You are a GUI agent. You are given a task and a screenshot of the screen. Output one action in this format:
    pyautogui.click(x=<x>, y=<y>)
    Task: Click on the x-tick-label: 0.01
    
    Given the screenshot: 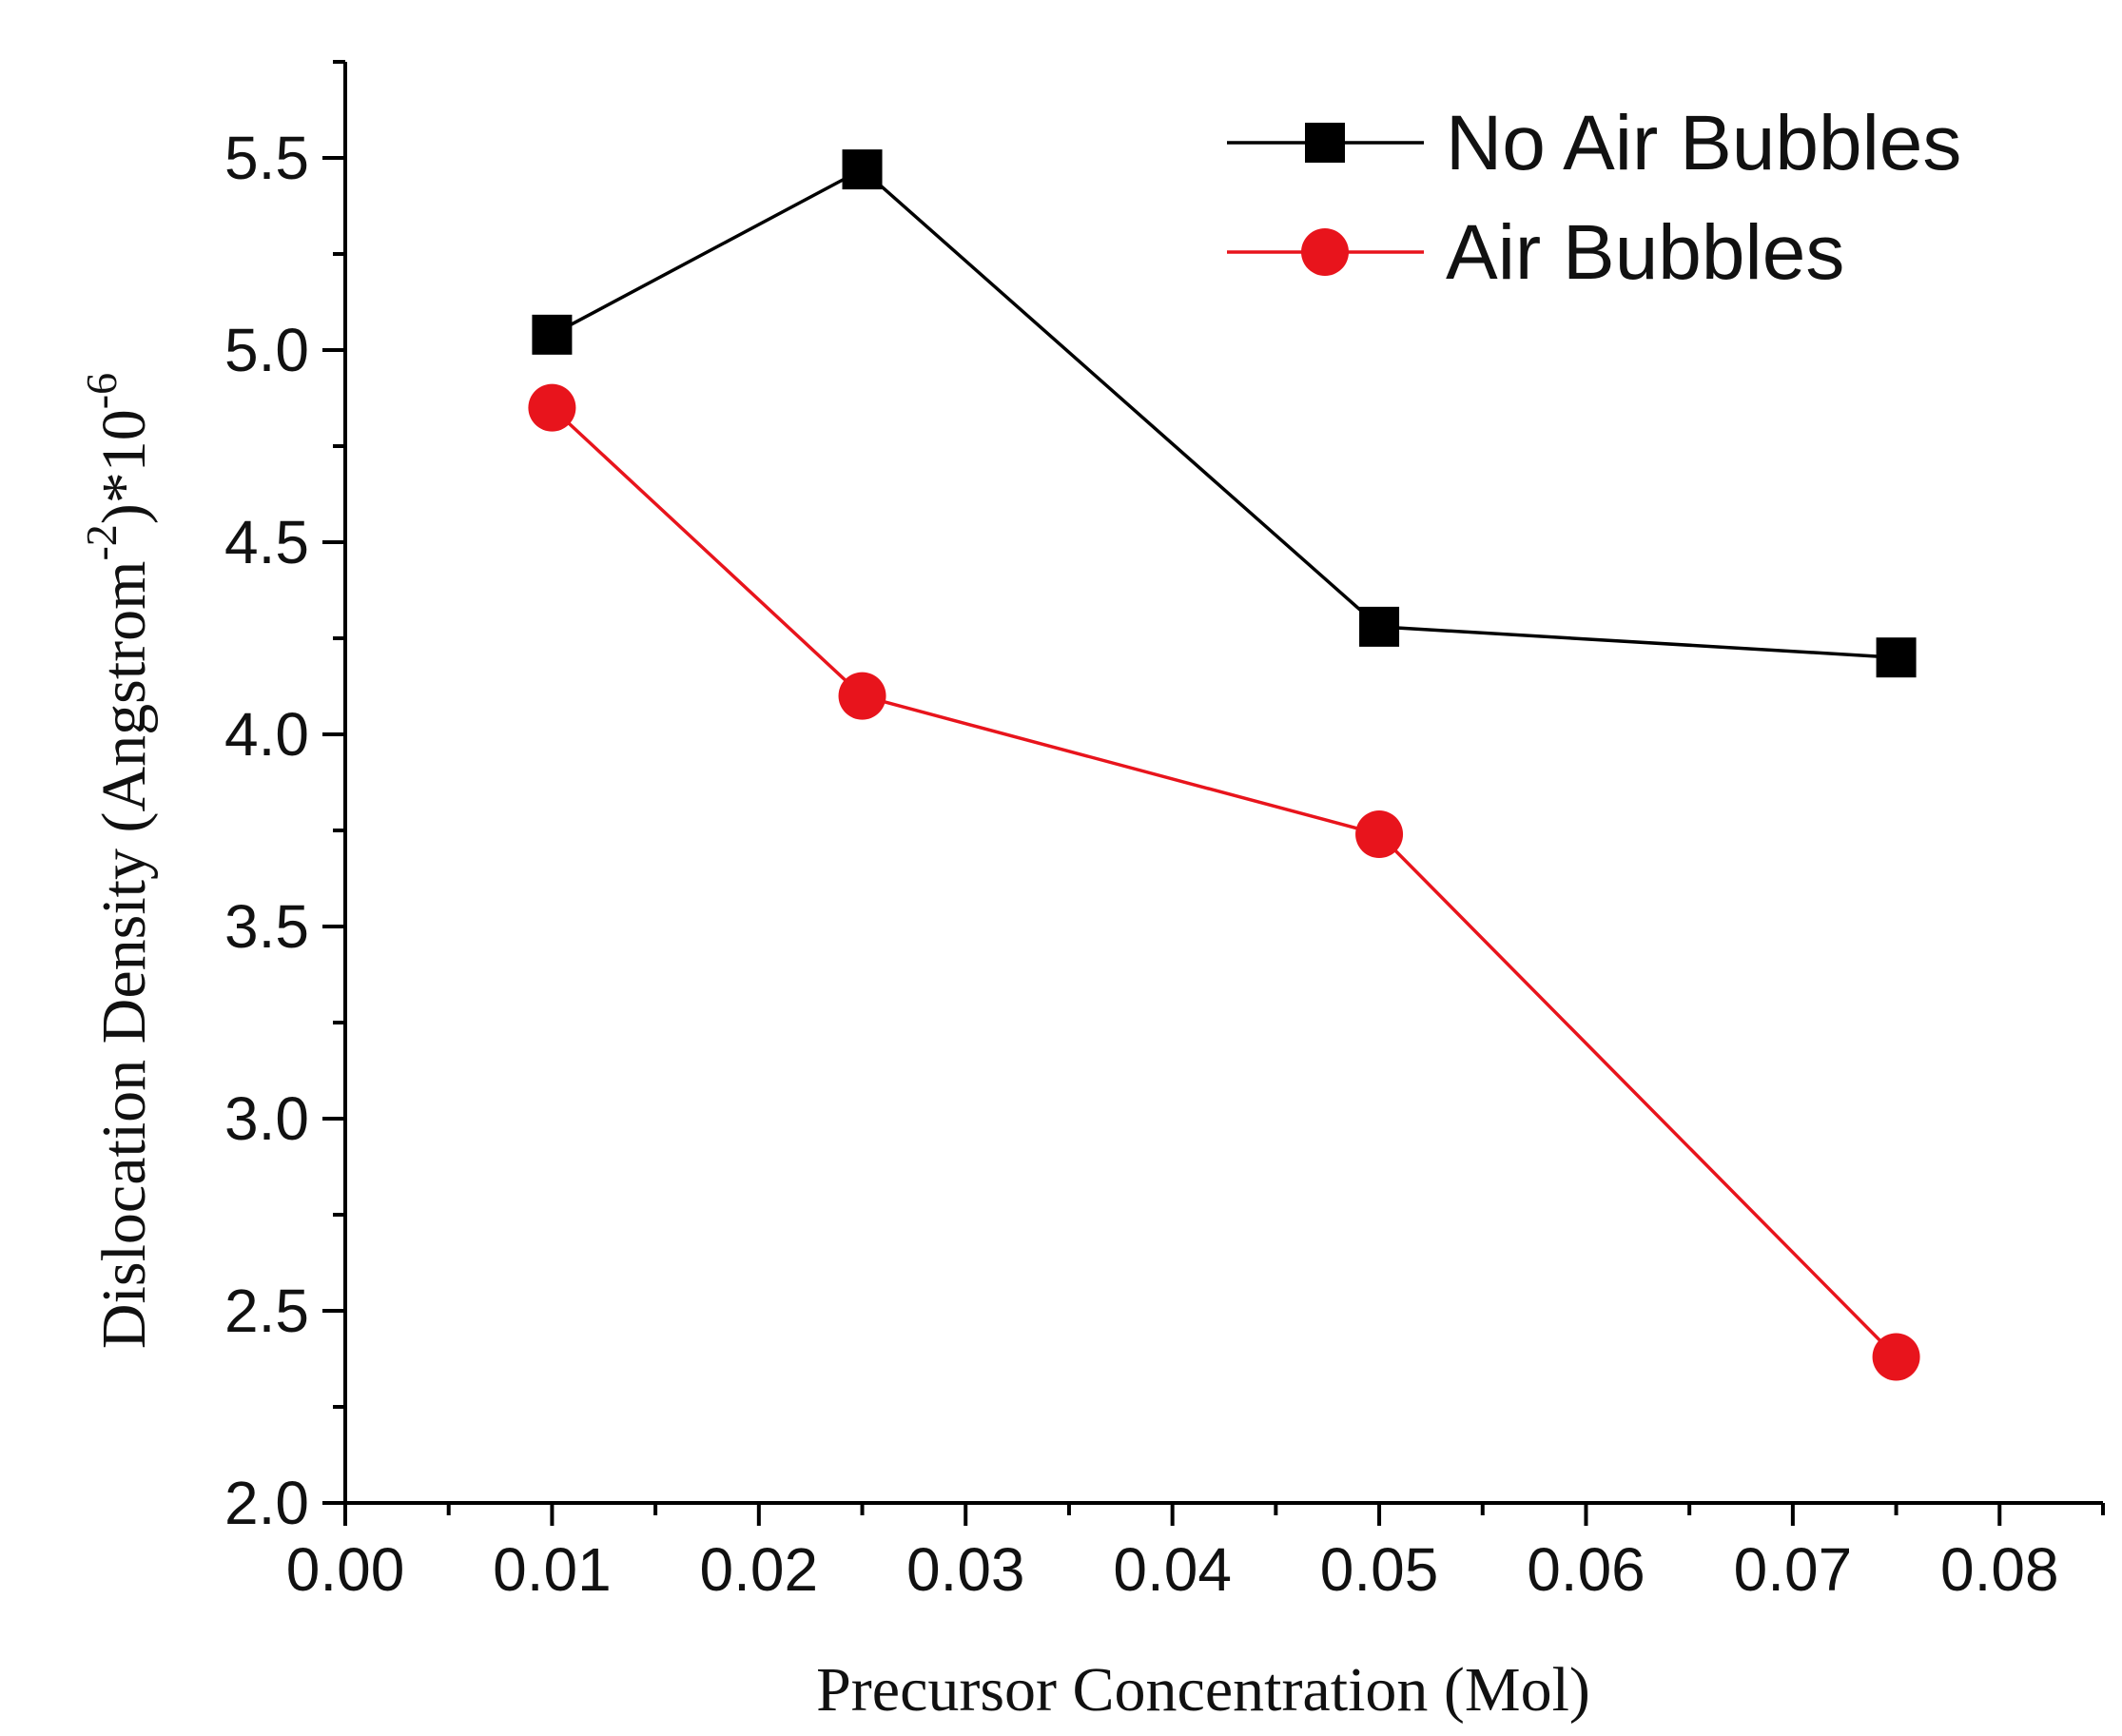 What is the action you would take?
    pyautogui.click(x=552, y=1570)
    